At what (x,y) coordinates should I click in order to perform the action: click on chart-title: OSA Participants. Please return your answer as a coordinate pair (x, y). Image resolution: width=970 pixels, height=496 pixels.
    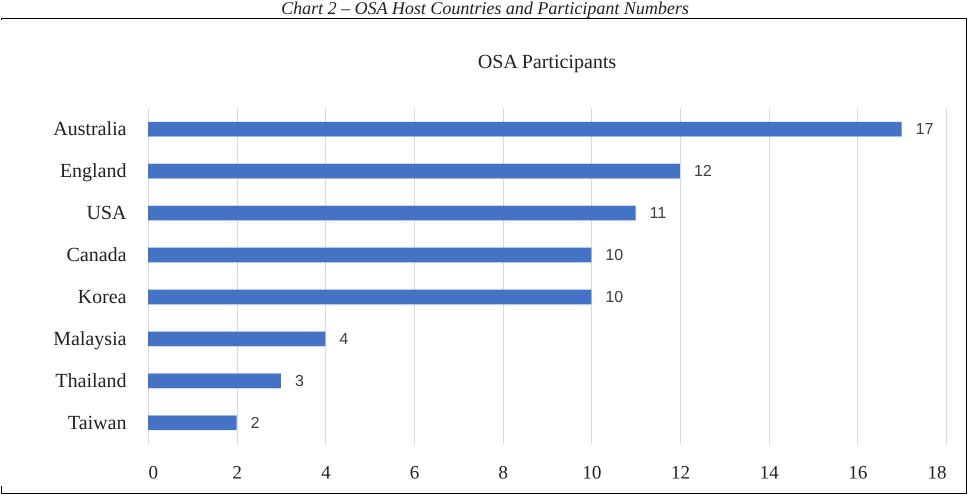
    Looking at the image, I should click on (547, 62).